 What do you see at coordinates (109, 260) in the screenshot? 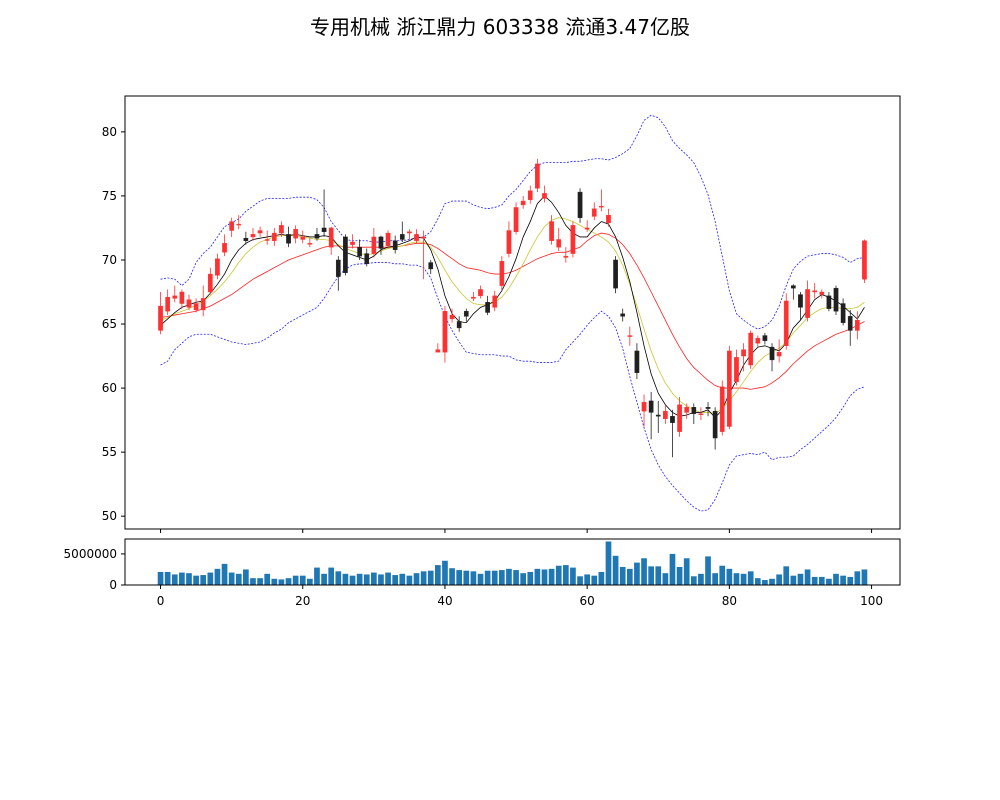
I see `price-ytick-label: 70` at bounding box center [109, 260].